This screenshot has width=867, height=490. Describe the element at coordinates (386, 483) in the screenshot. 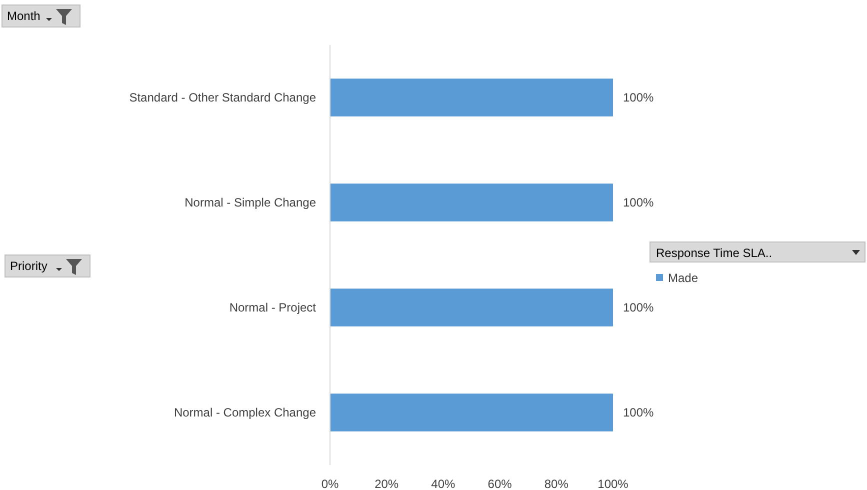

I see `x-tick-label: 20%` at that location.